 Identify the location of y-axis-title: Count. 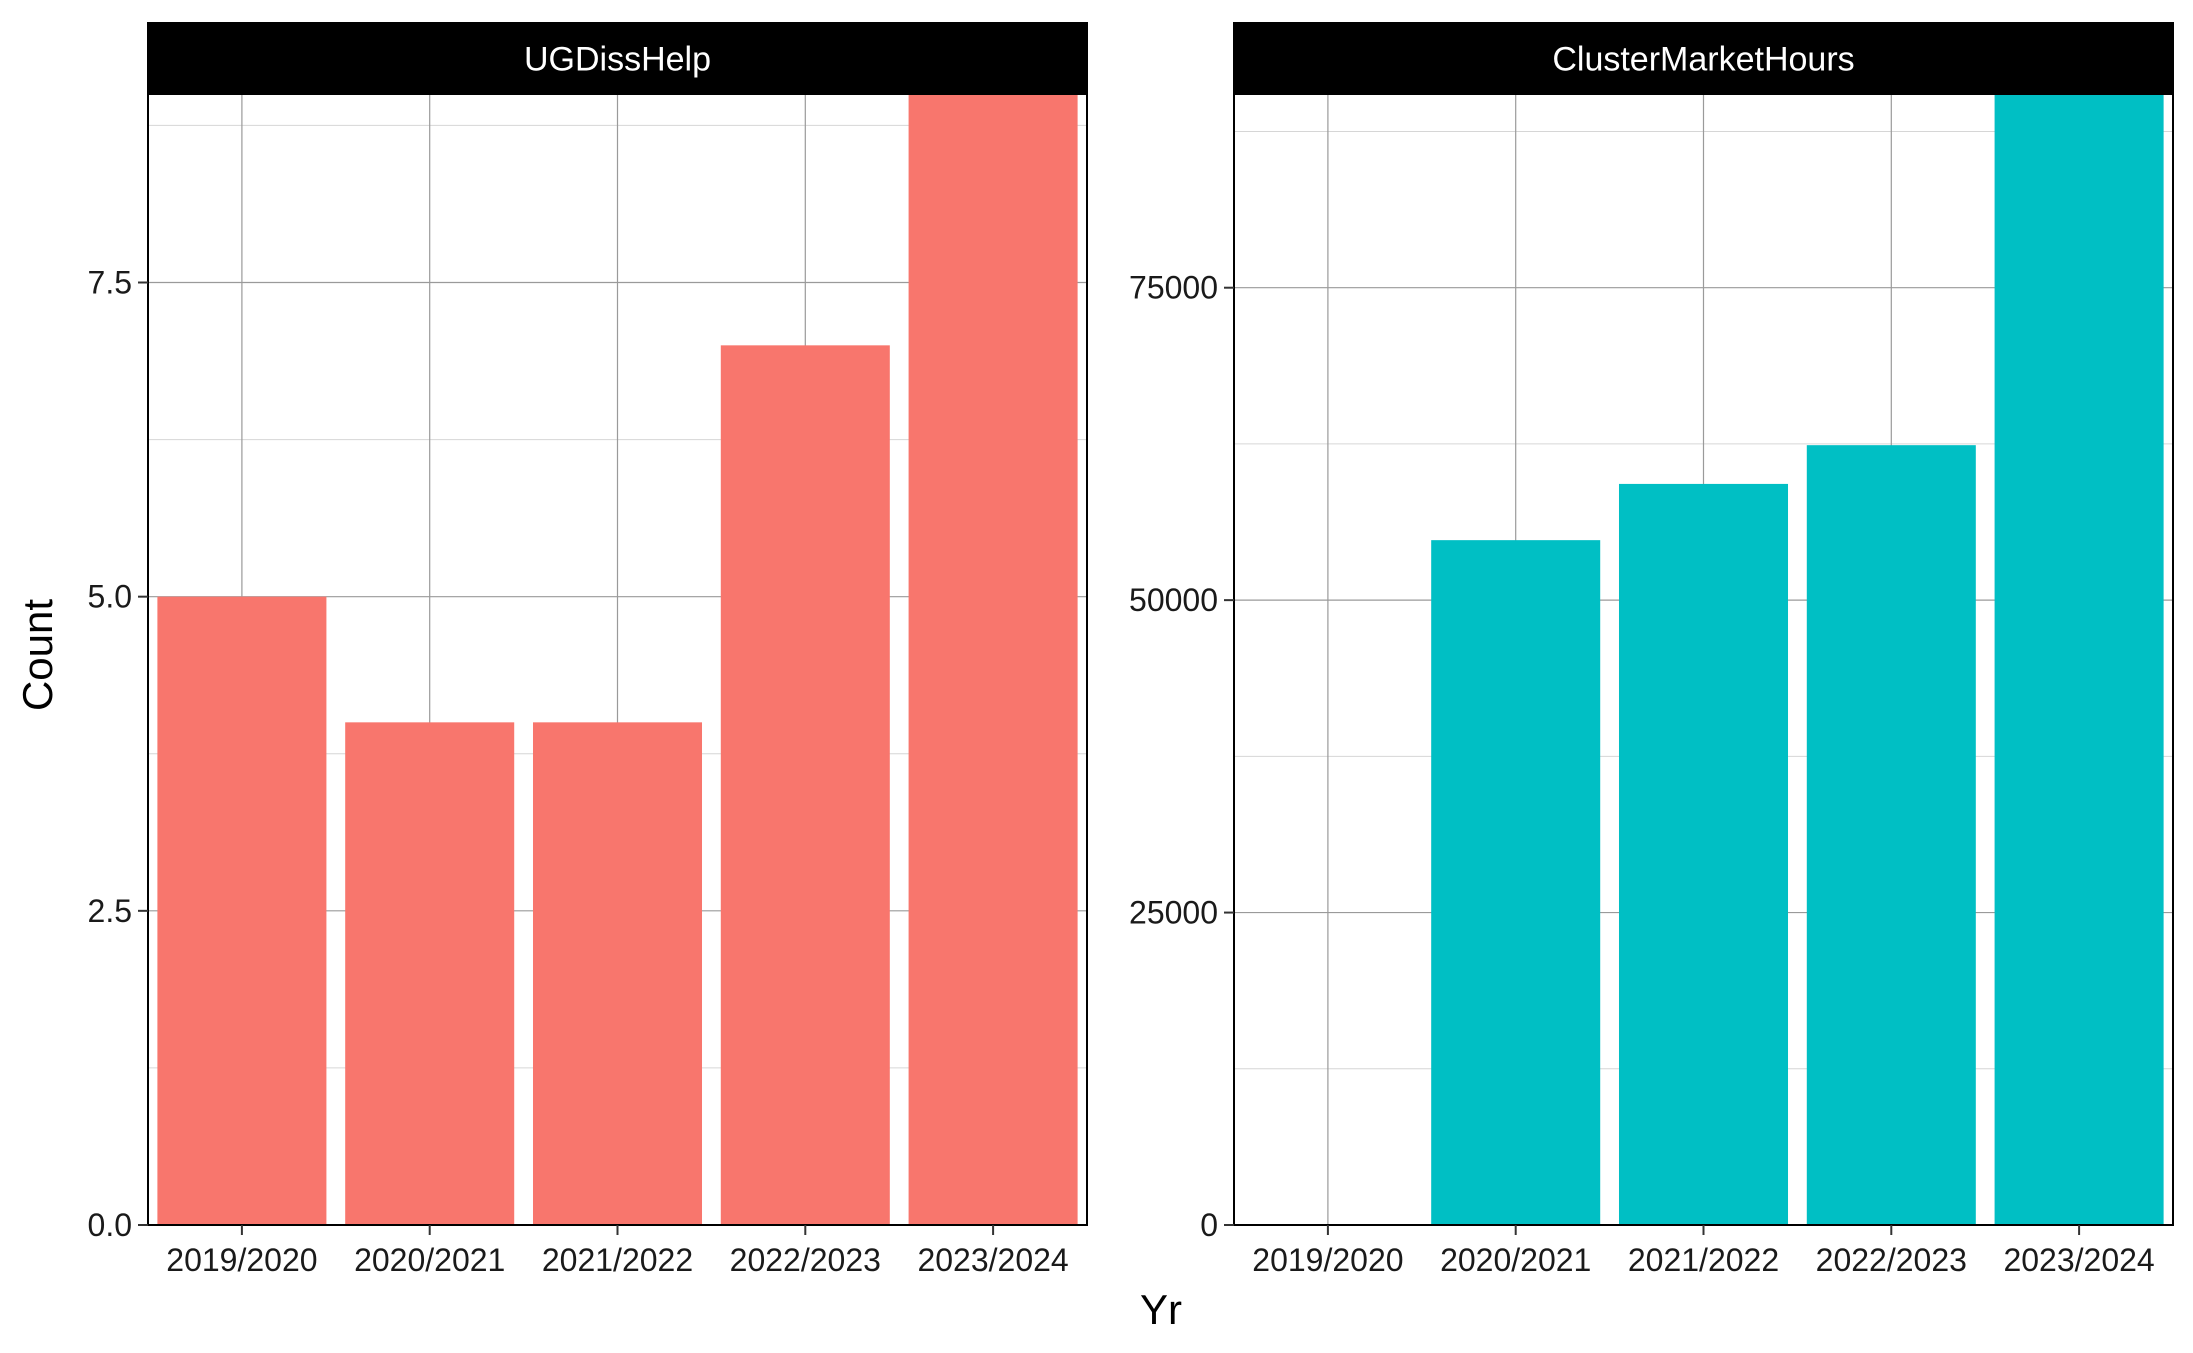
(37, 655).